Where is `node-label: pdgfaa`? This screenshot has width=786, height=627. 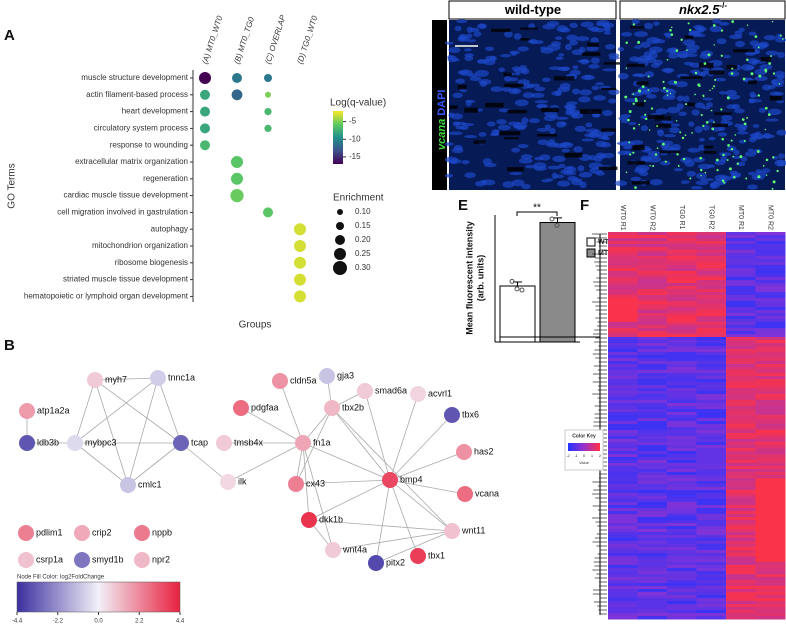 node-label: pdgfaa is located at coordinates (265, 407).